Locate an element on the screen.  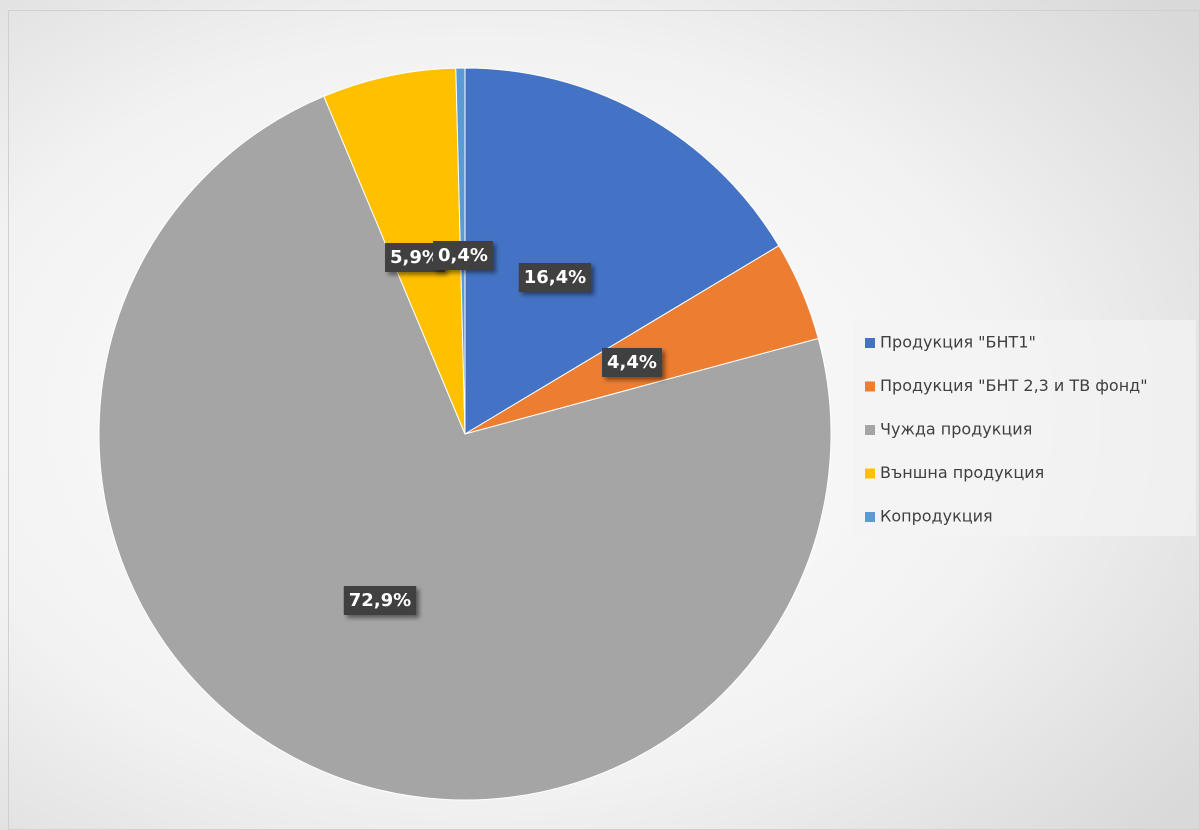
legend-box is located at coordinates (1024, 428).